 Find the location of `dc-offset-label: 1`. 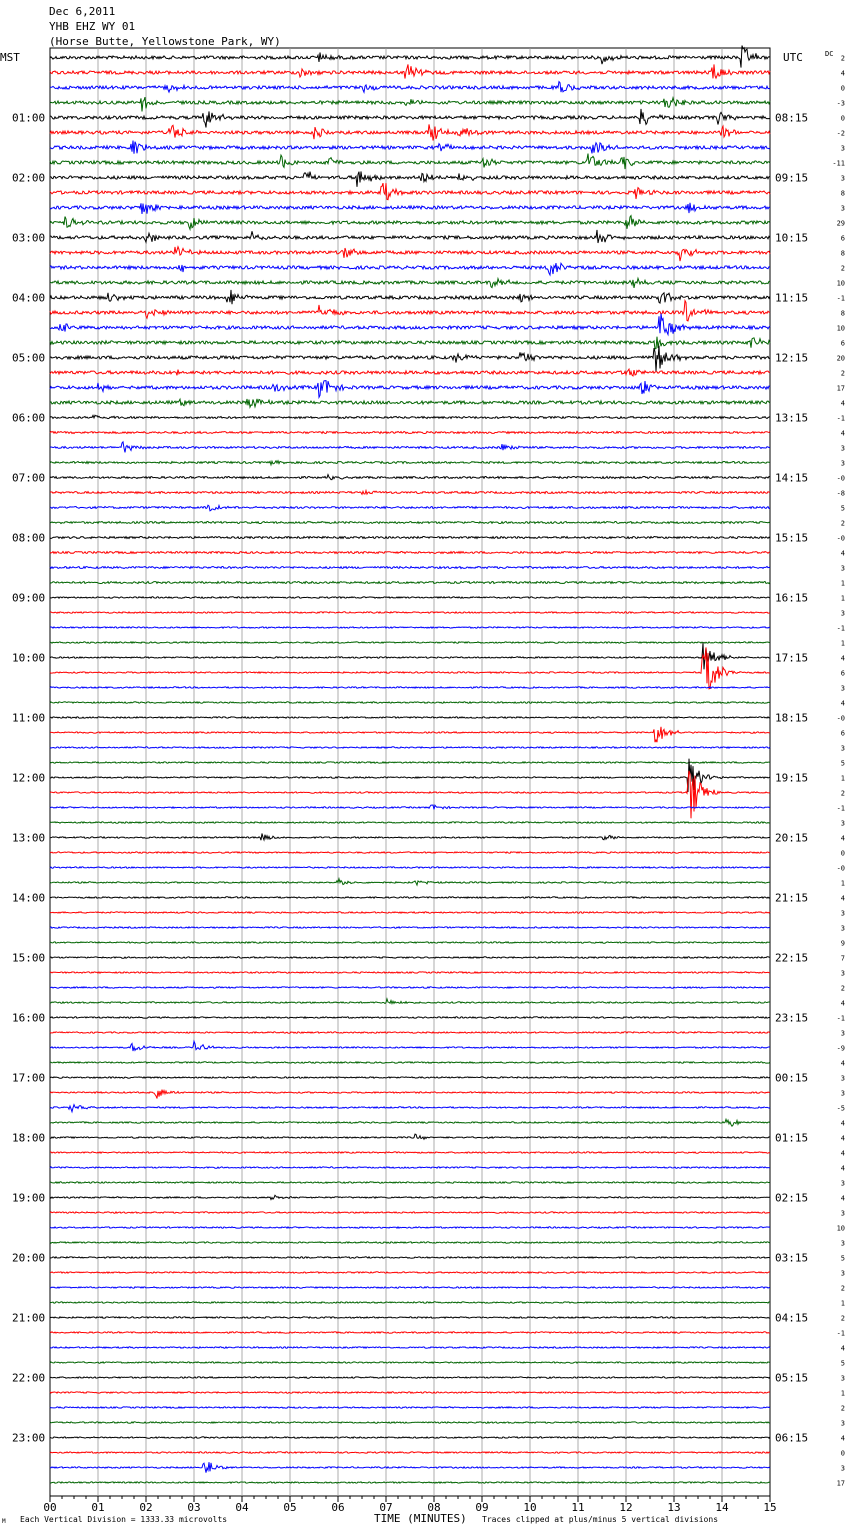

dc-offset-label: 1 is located at coordinates (843, 584).